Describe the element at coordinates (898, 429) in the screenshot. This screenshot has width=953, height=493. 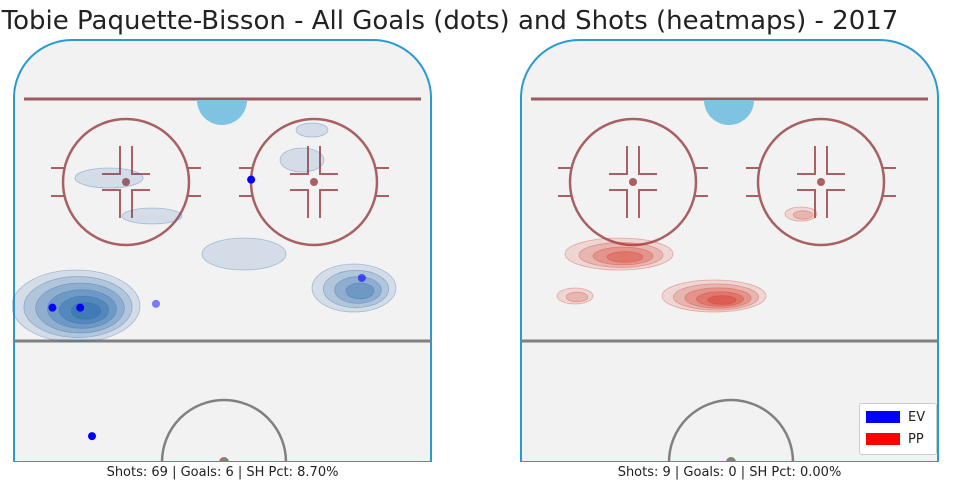
I see `legend: EV PP` at that location.